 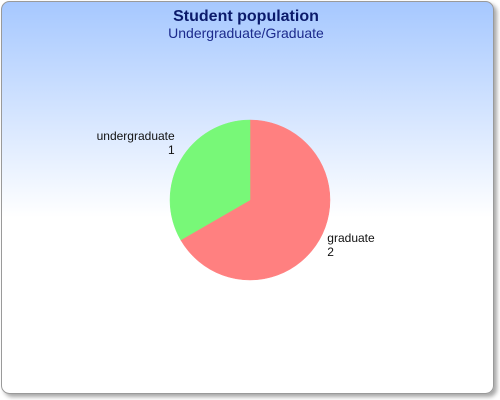 What do you see at coordinates (246, 33) in the screenshot?
I see `chart-subtitle: Undergraduate/Graduate` at bounding box center [246, 33].